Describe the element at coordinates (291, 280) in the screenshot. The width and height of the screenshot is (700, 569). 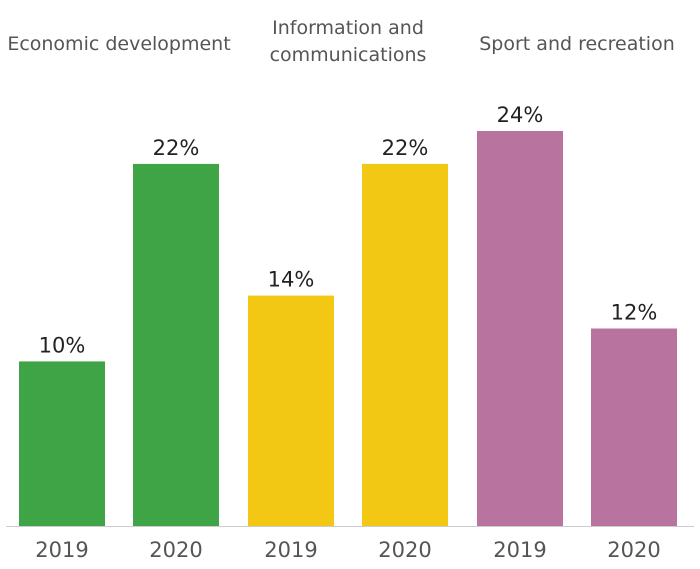
I see `bar-value-label: 14%` at that location.